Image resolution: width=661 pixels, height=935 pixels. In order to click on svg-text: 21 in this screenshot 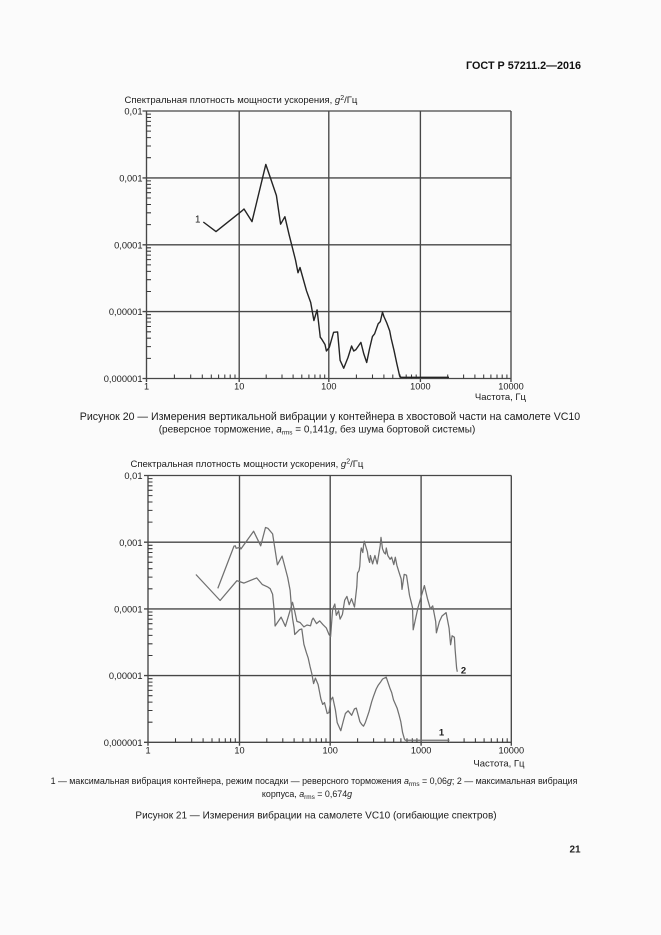, I will do `click(575, 850)`.